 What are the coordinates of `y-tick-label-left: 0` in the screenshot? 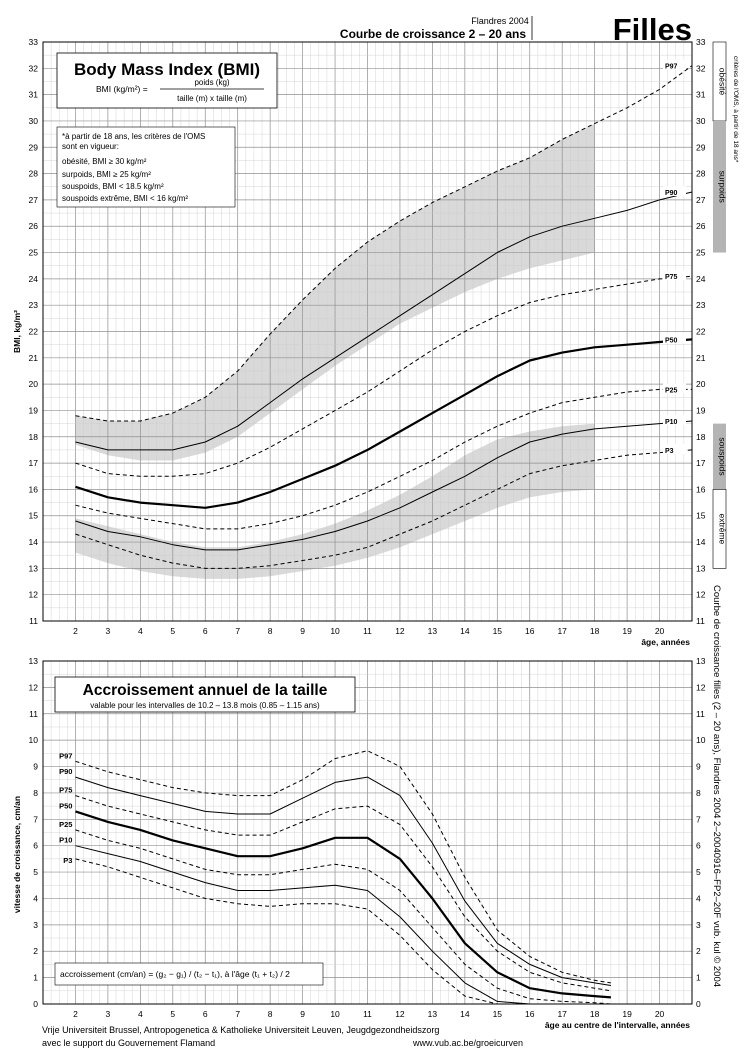 It's located at (35, 1004).